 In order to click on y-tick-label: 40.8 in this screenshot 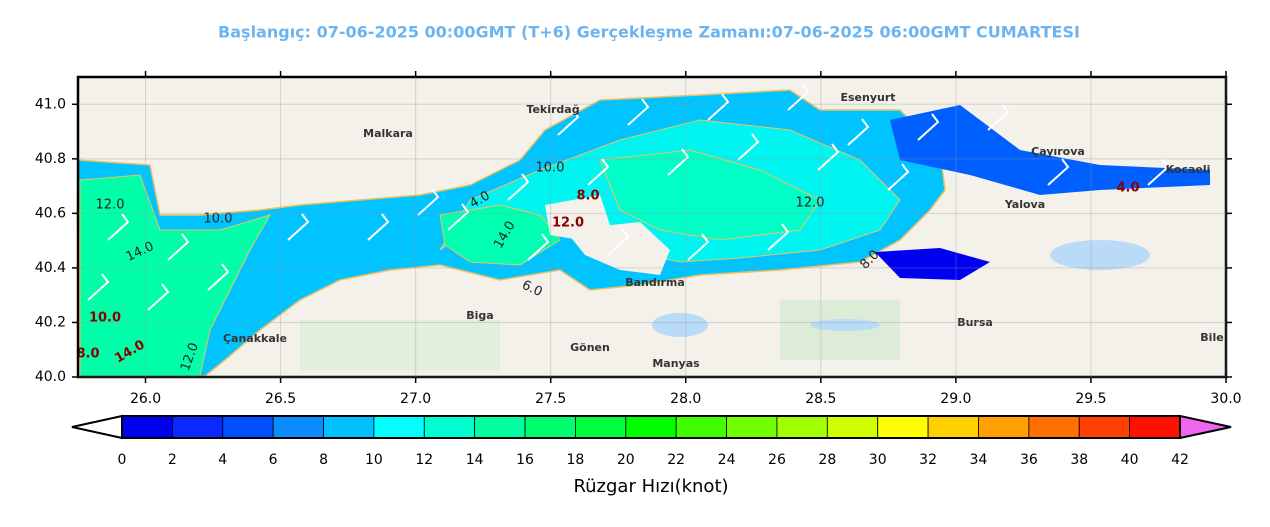, I will do `click(50, 159)`.